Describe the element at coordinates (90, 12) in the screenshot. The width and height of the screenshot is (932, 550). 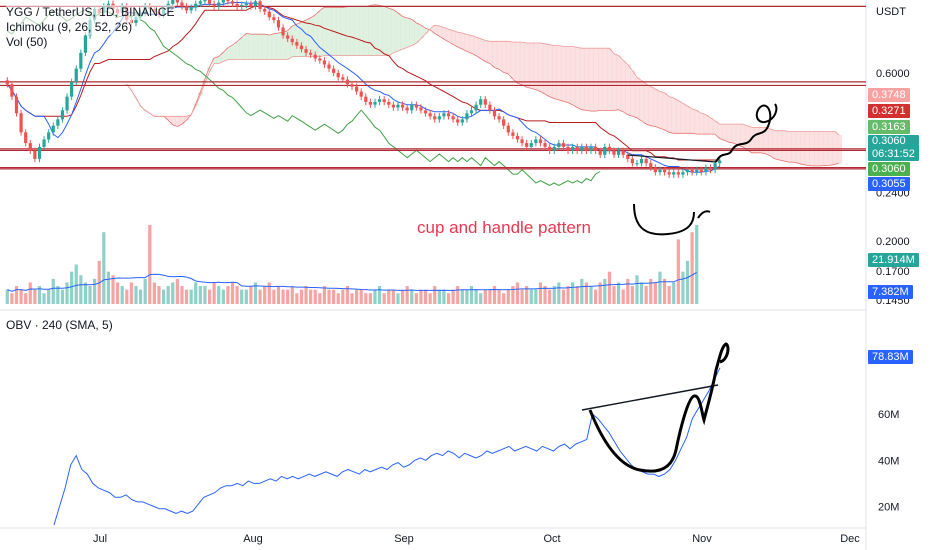
I see `symbol-title: YGG / TetherUS, 1D, BINANCE` at that location.